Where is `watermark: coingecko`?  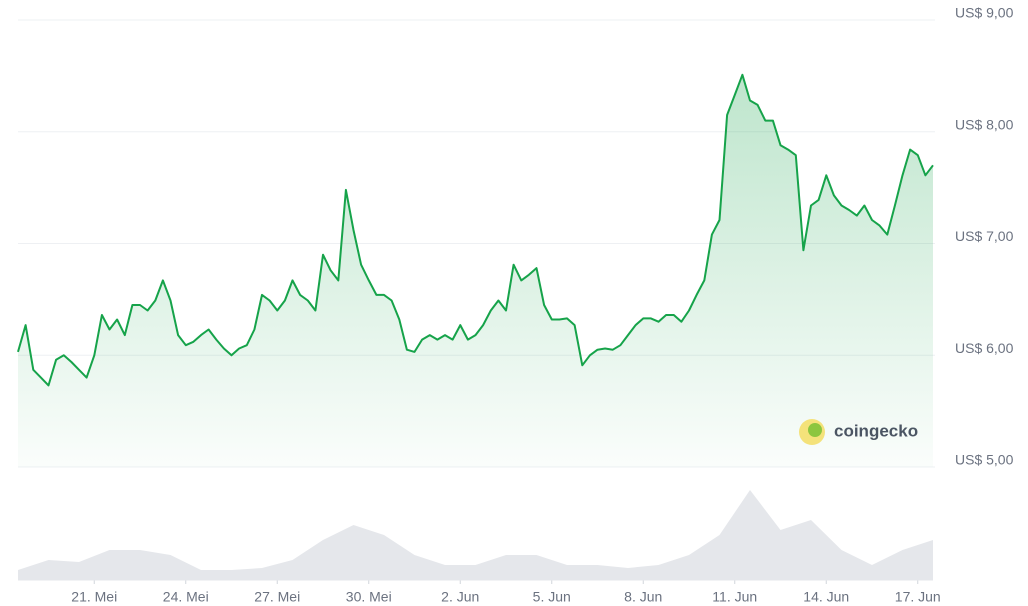 watermark: coingecko is located at coordinates (858, 432).